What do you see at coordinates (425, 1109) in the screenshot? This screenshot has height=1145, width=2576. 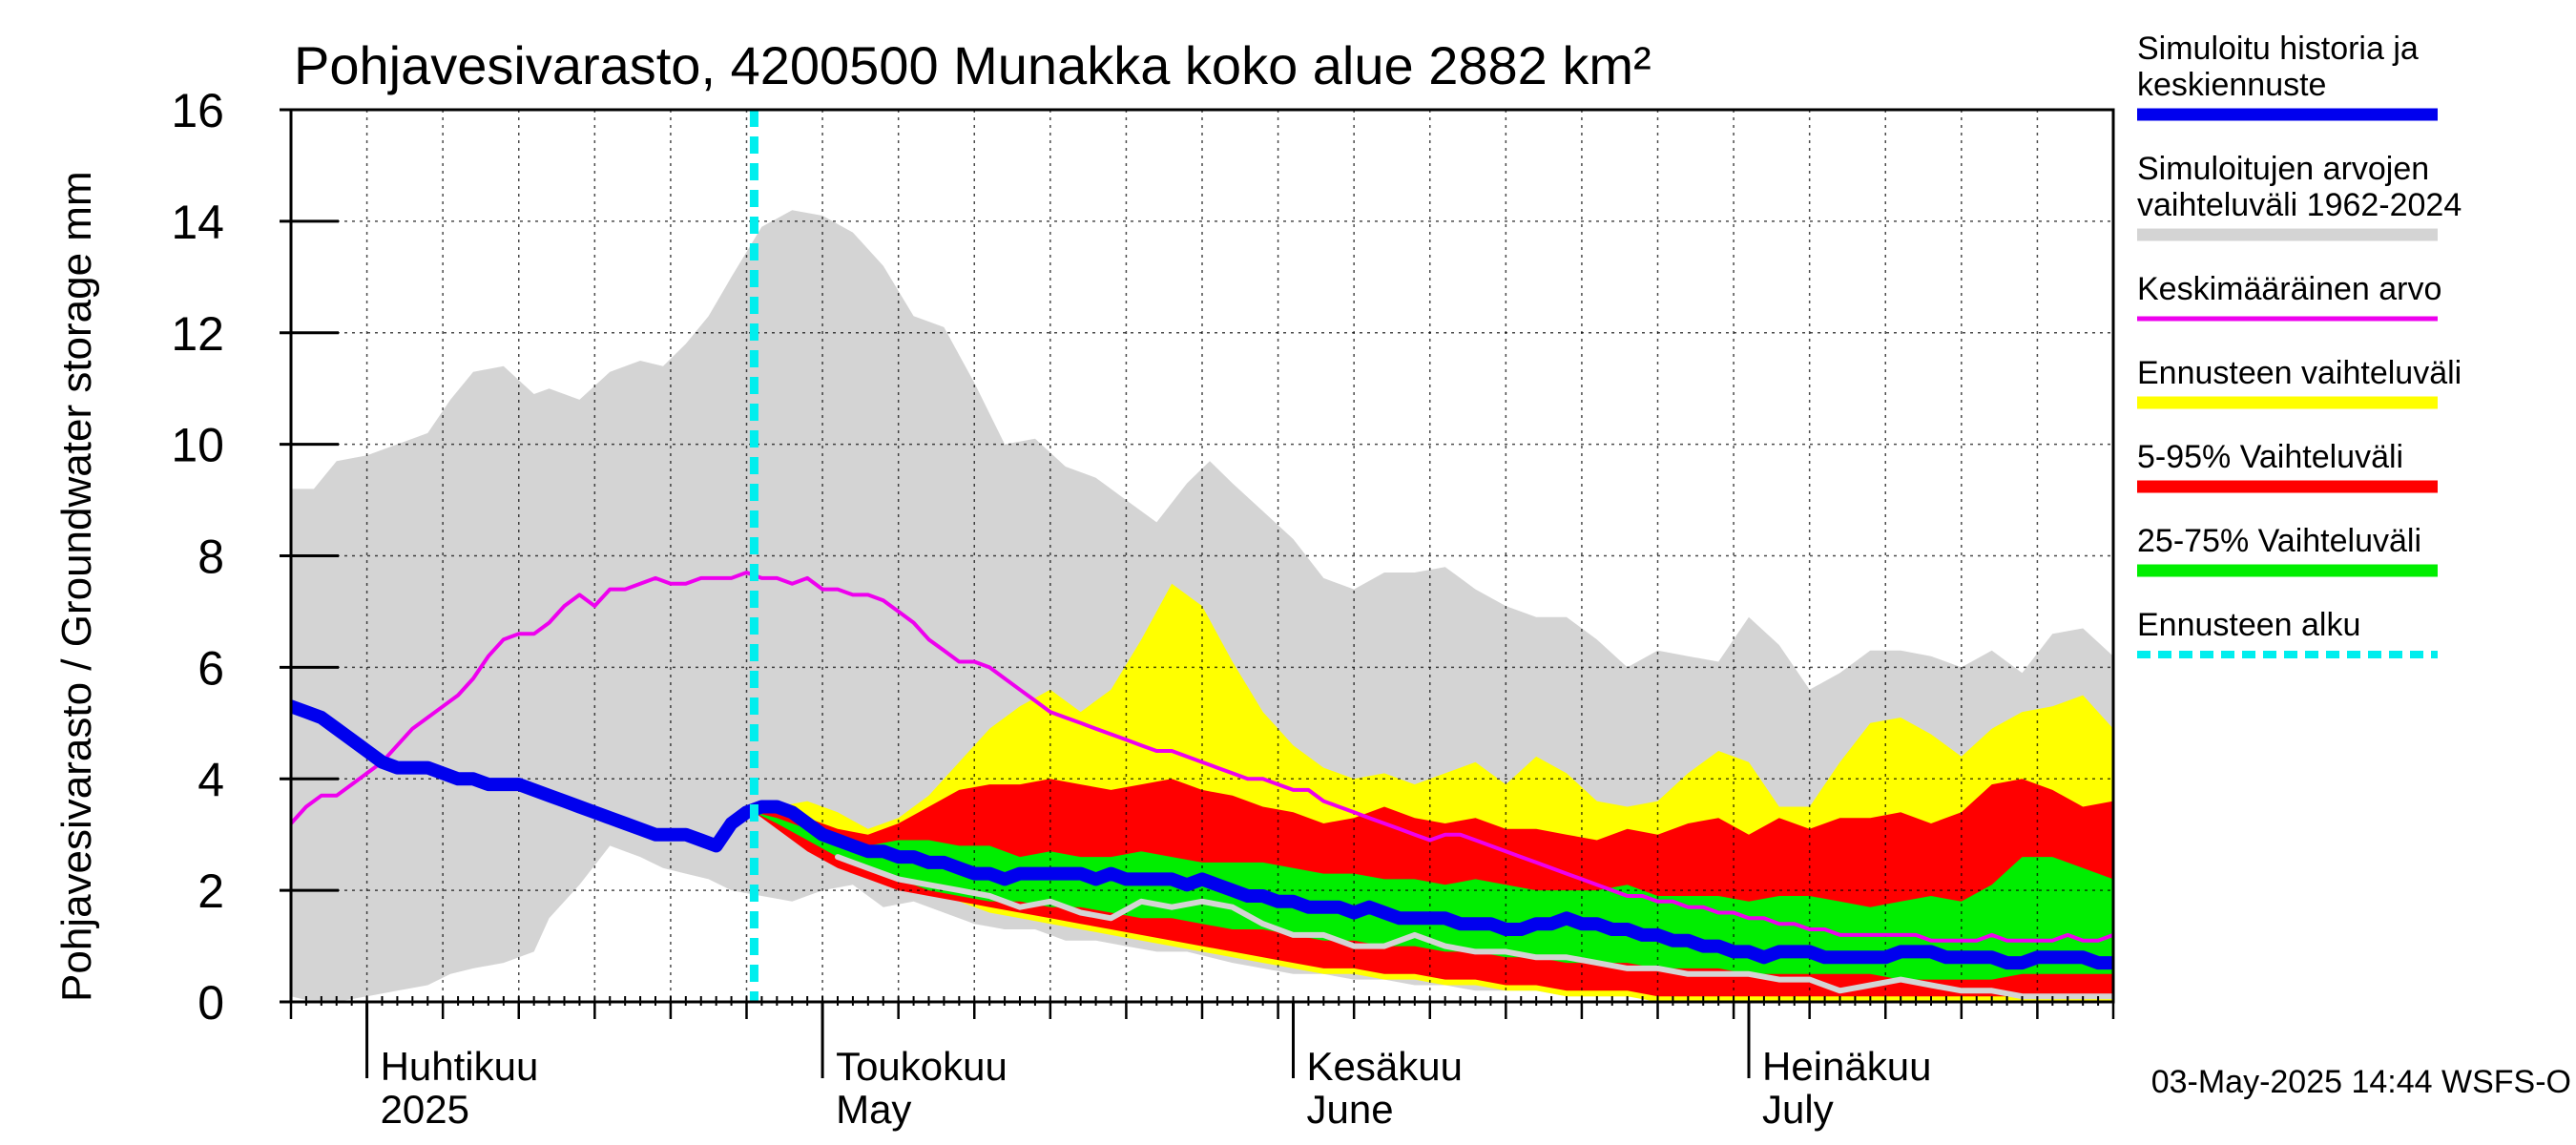 I see `x-month-label-en: 2025` at bounding box center [425, 1109].